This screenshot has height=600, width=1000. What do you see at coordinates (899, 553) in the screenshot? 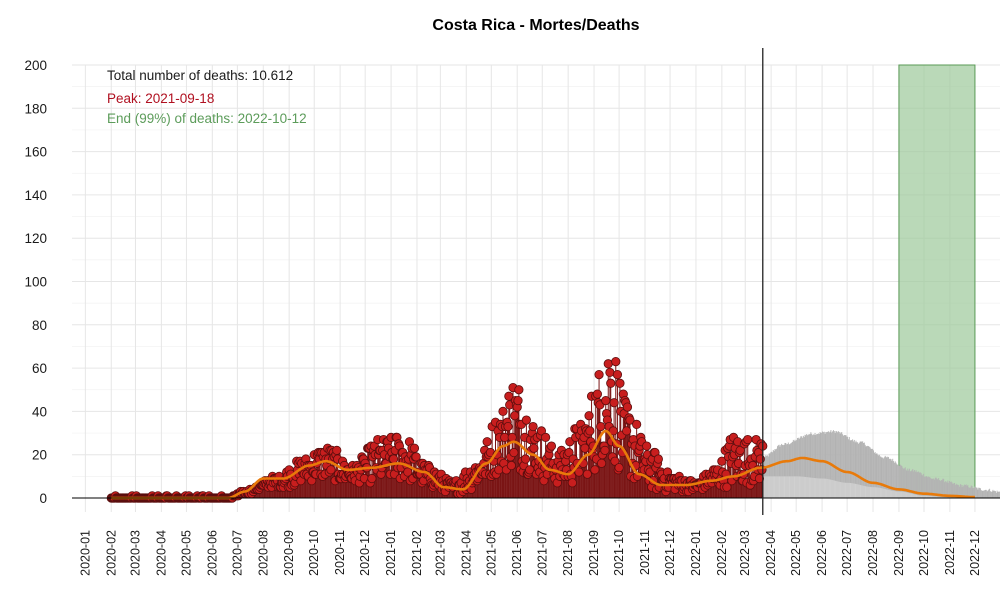
I see `x-tick-label: 2022-09` at bounding box center [899, 553].